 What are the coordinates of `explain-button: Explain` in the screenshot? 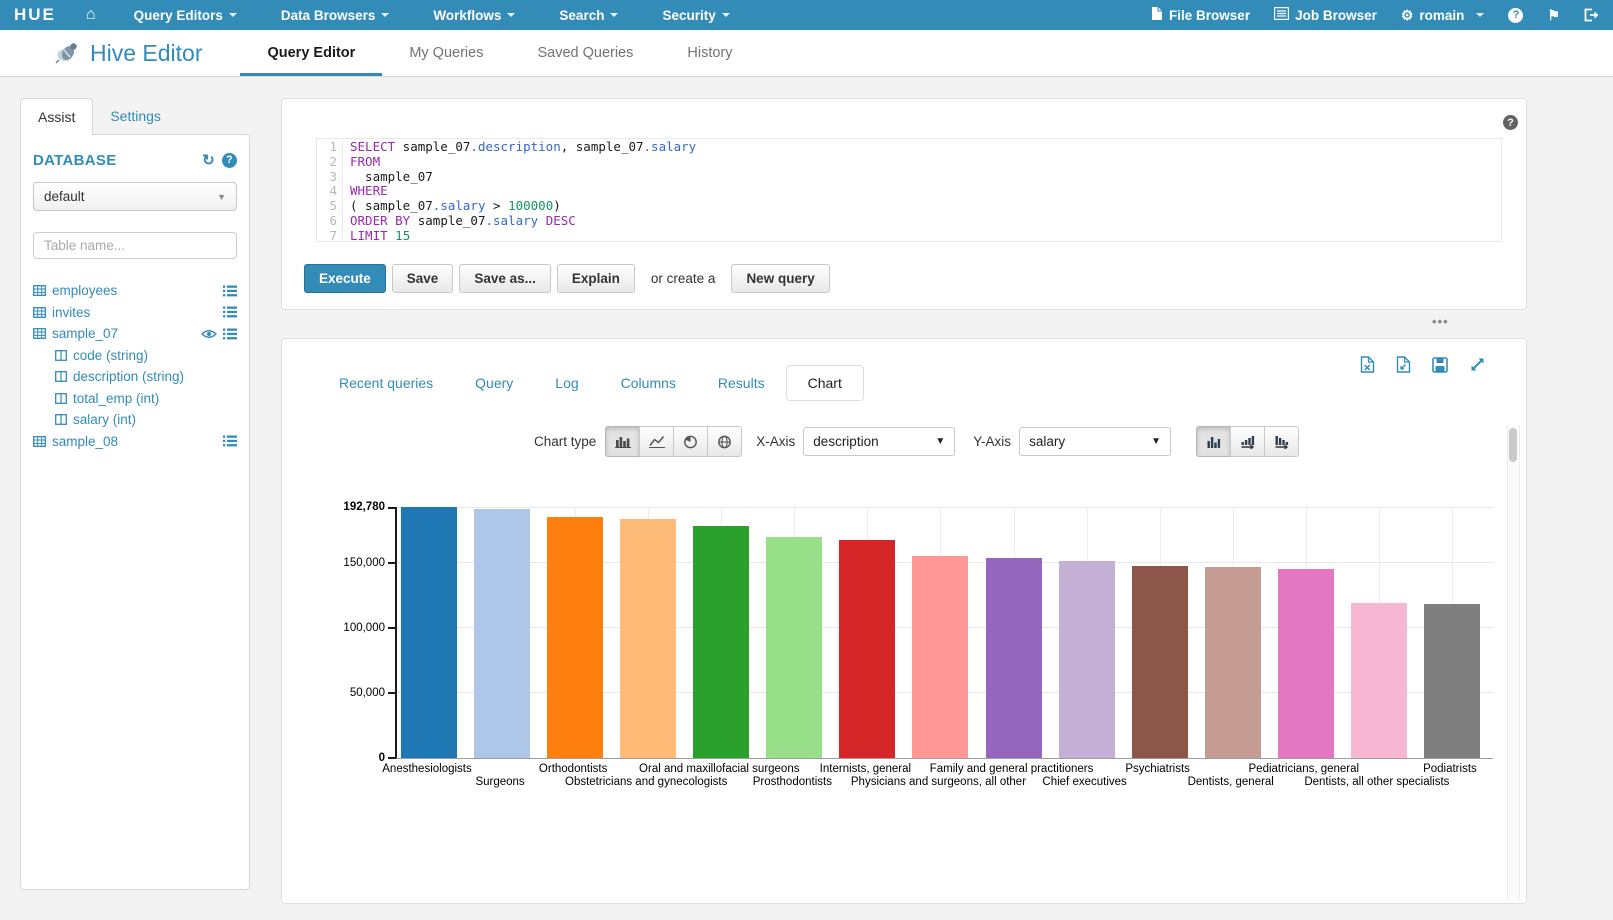 It's located at (595, 278).